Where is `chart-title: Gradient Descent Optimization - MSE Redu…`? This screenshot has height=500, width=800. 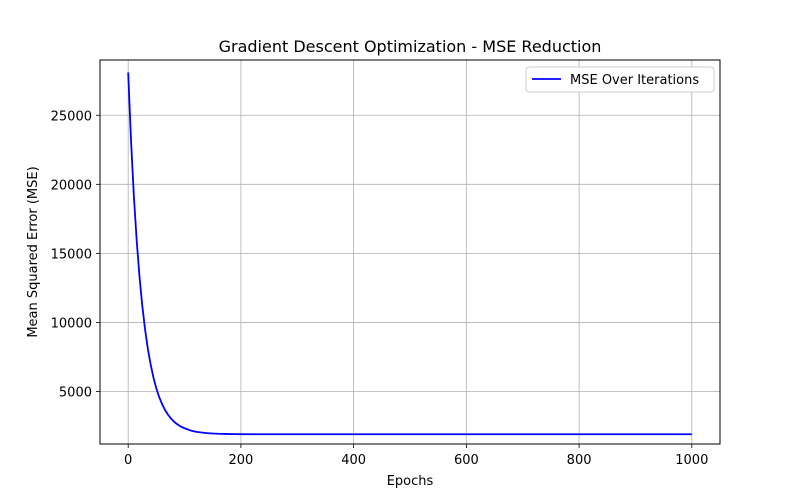 chart-title: Gradient Descent Optimization - MSE Redu… is located at coordinates (410, 46).